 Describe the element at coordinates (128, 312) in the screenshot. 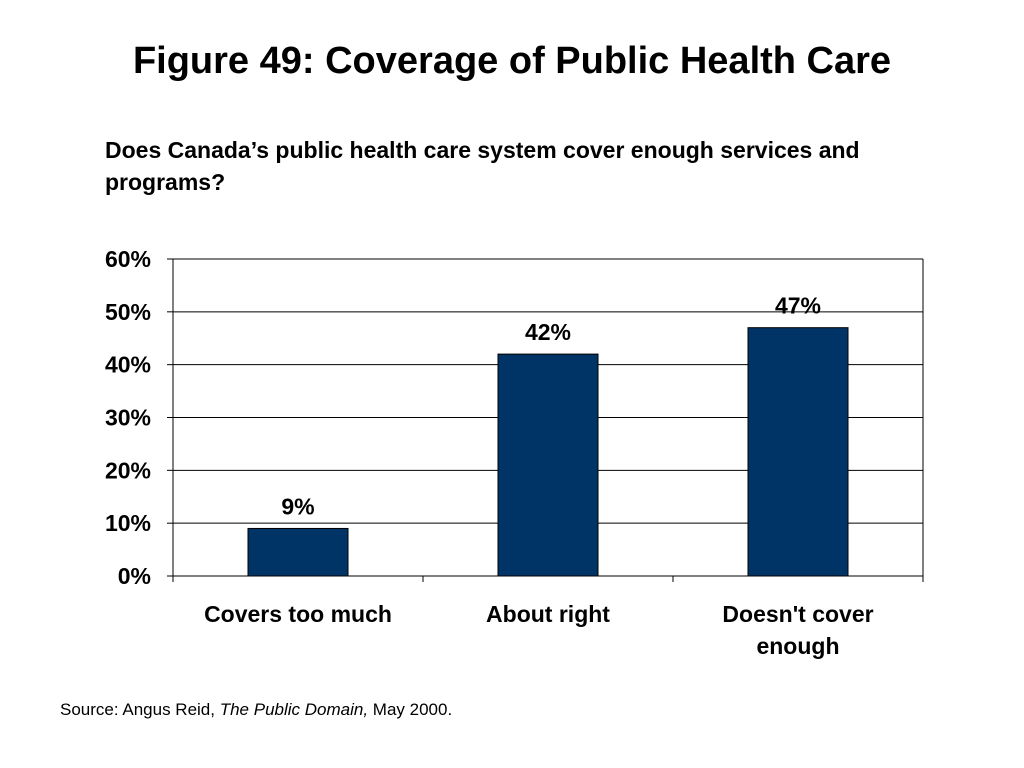

I see `y-tick-label: 50%` at that location.